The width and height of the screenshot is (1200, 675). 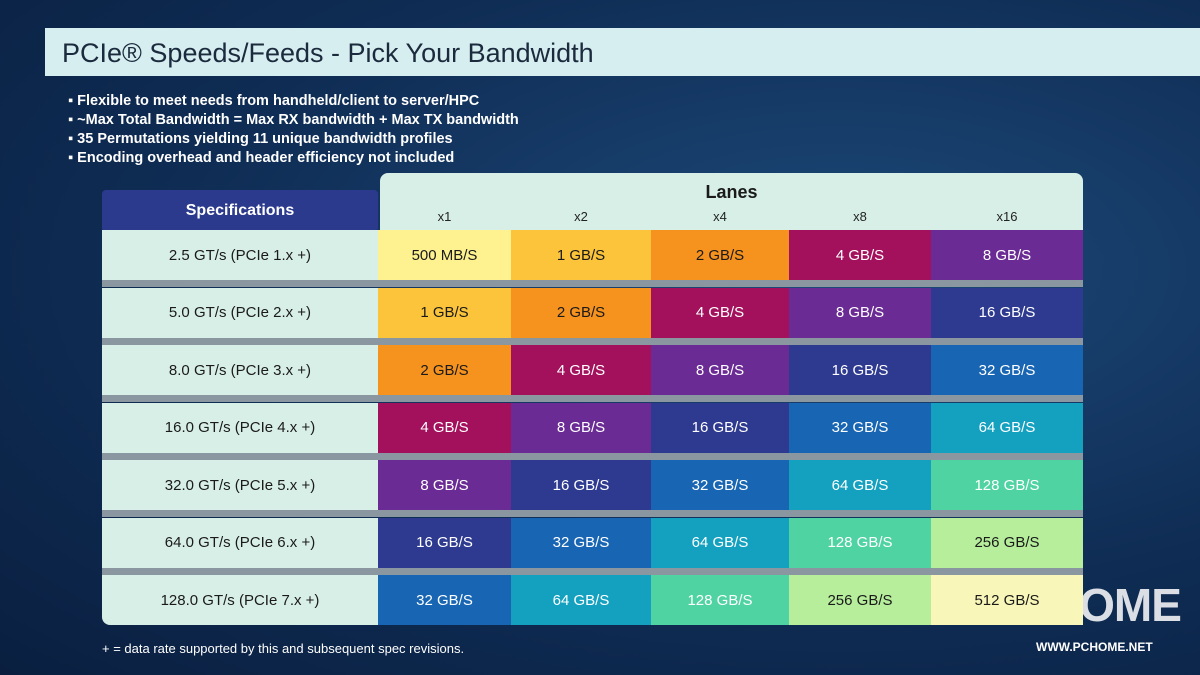 I want to click on spec-cell: 2.5 GT/s (PCIe 1.x +), so click(x=240, y=255).